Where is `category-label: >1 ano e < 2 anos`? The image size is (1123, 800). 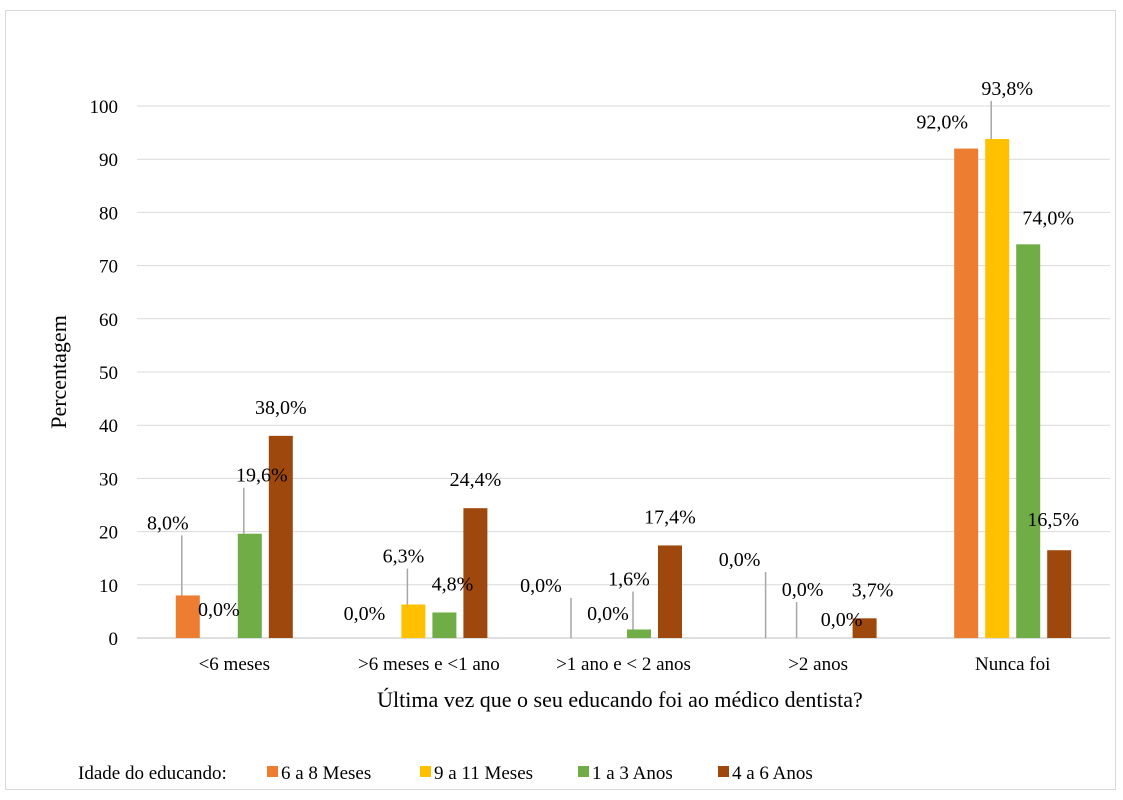 category-label: >1 ano e < 2 anos is located at coordinates (623, 664).